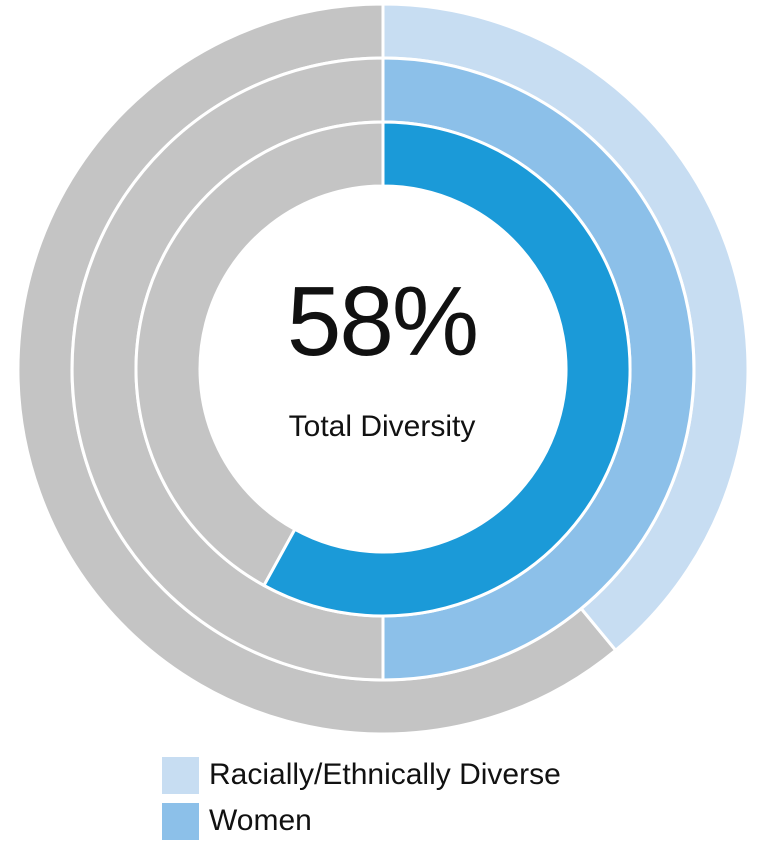 The image size is (771, 849). I want to click on legend-swatch-racially-ethnically-diverse, so click(180, 775).